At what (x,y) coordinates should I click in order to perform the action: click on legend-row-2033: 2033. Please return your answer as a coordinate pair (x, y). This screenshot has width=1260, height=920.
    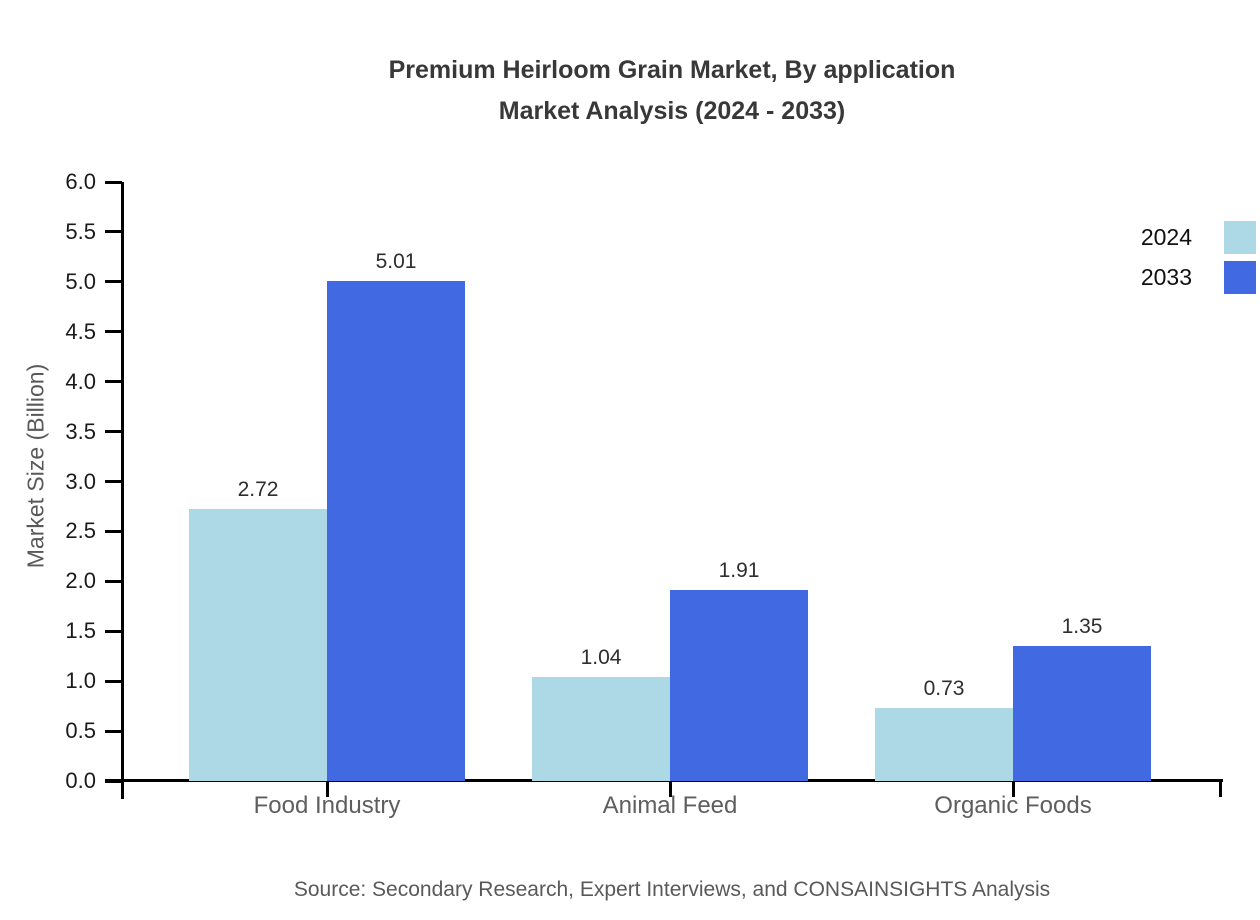
    Looking at the image, I should click on (1176, 277).